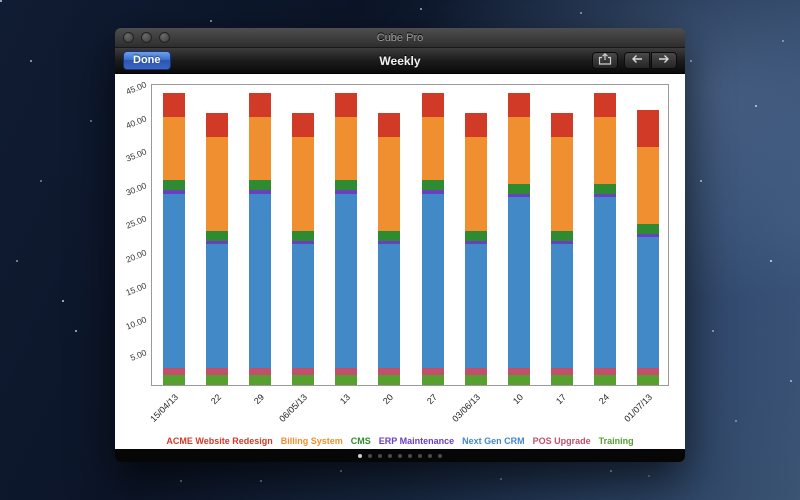  Describe the element at coordinates (400, 61) in the screenshot. I see `toolbar: Done Weekly` at that location.